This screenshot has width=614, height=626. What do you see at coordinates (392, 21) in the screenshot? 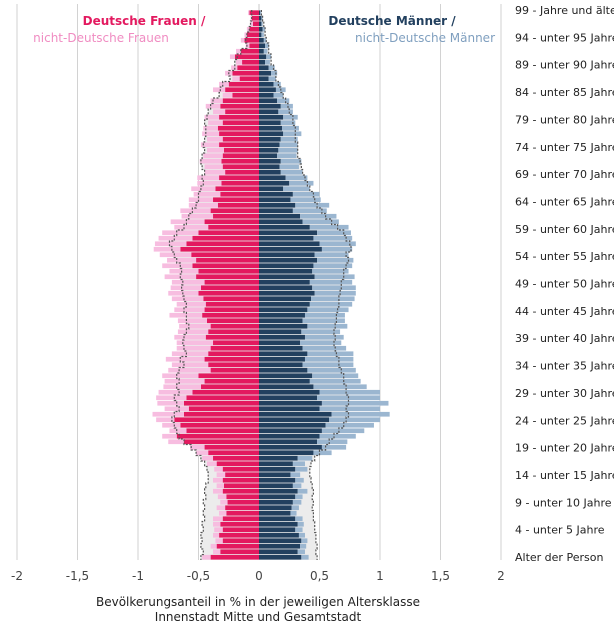
I see `legend-male-line1: Deutsche Männer /` at bounding box center [392, 21].